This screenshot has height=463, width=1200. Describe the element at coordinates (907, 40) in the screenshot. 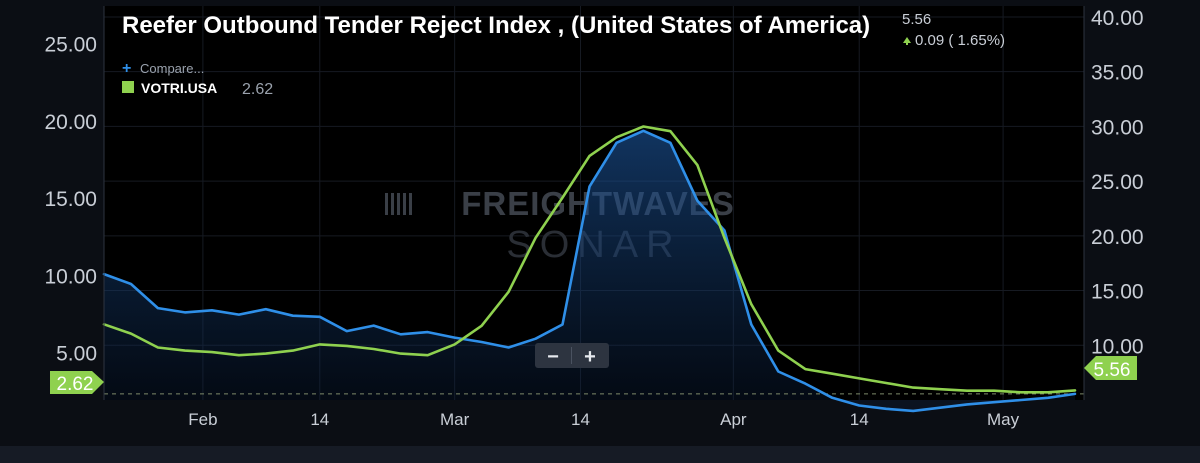

I see `up-arrow-icon` at that location.